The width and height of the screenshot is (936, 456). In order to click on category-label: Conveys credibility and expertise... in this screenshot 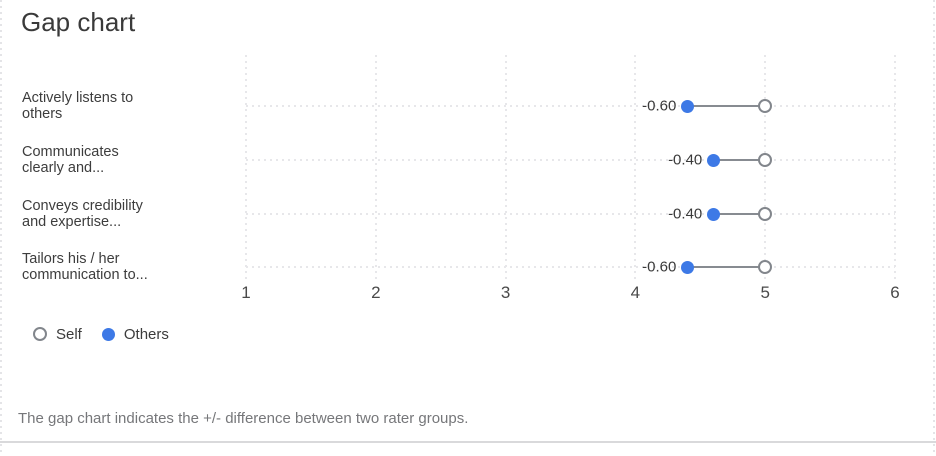, I will do `click(82, 214)`.